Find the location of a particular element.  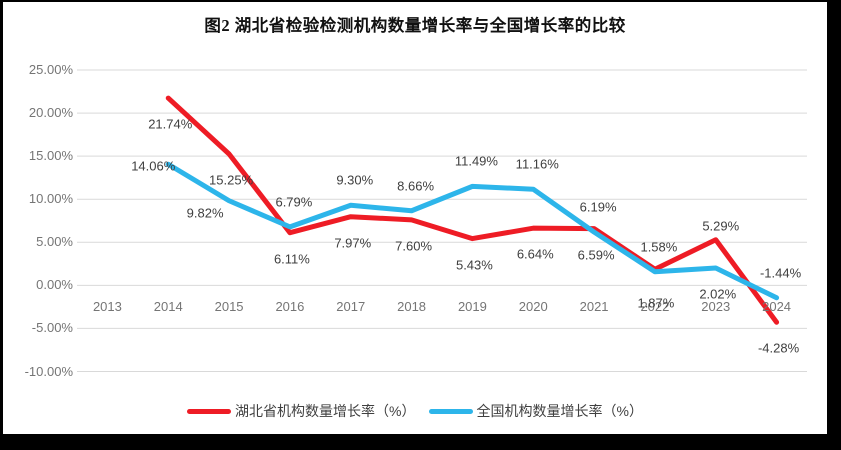

y-axis-tick-label: 25.00% is located at coordinates (50, 69).